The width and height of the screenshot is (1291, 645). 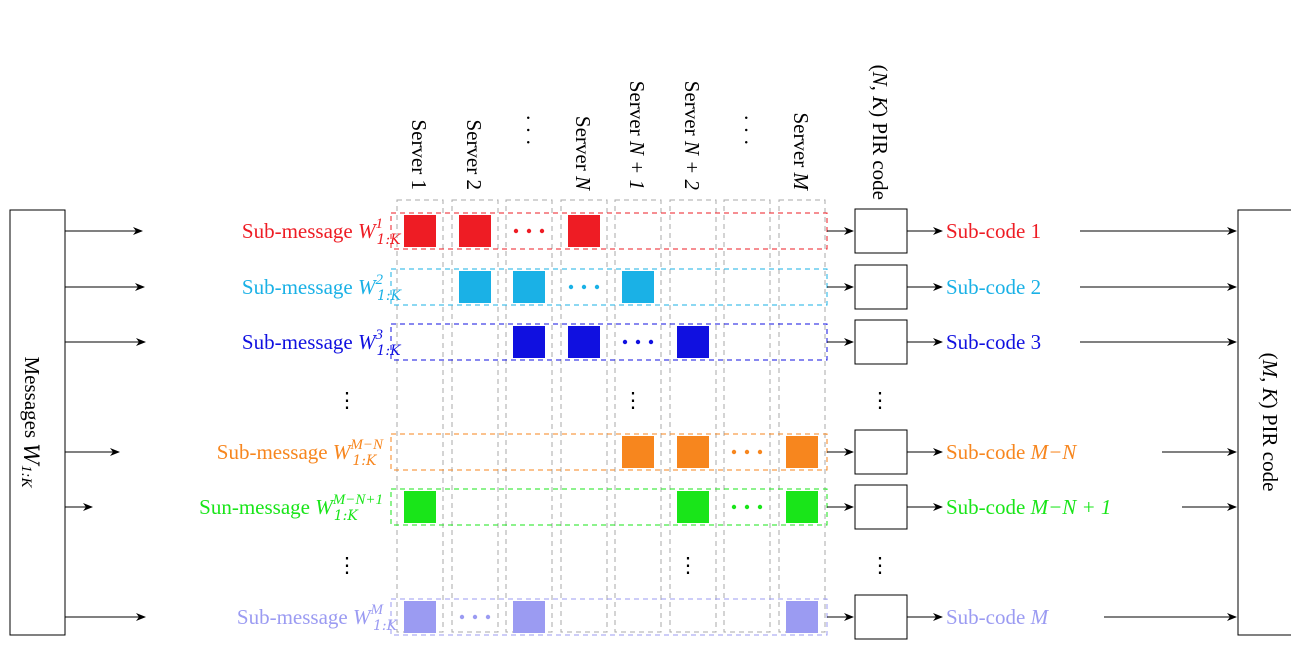 What do you see at coordinates (313, 285) in the screenshot?
I see `sub-message-label: Sub-message W2` at bounding box center [313, 285].